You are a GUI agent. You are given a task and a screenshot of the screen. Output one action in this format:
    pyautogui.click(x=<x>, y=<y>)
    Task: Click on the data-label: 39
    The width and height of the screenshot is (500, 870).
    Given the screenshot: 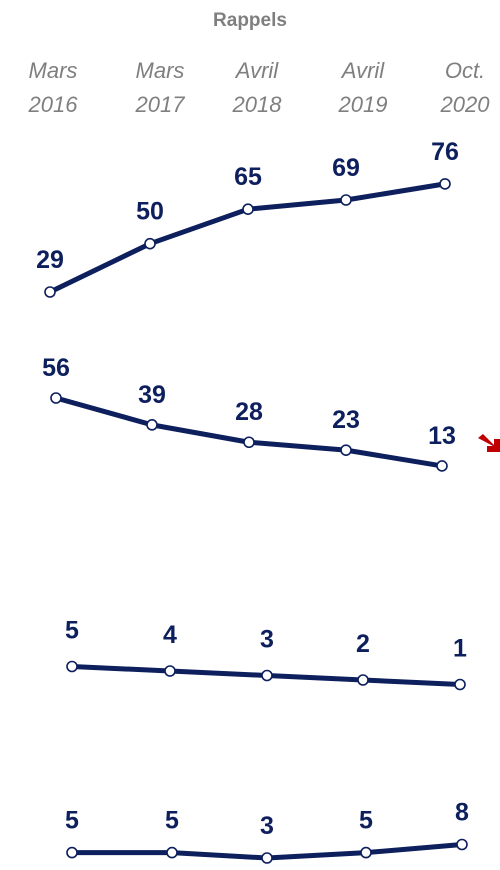 What is the action you would take?
    pyautogui.click(x=152, y=395)
    